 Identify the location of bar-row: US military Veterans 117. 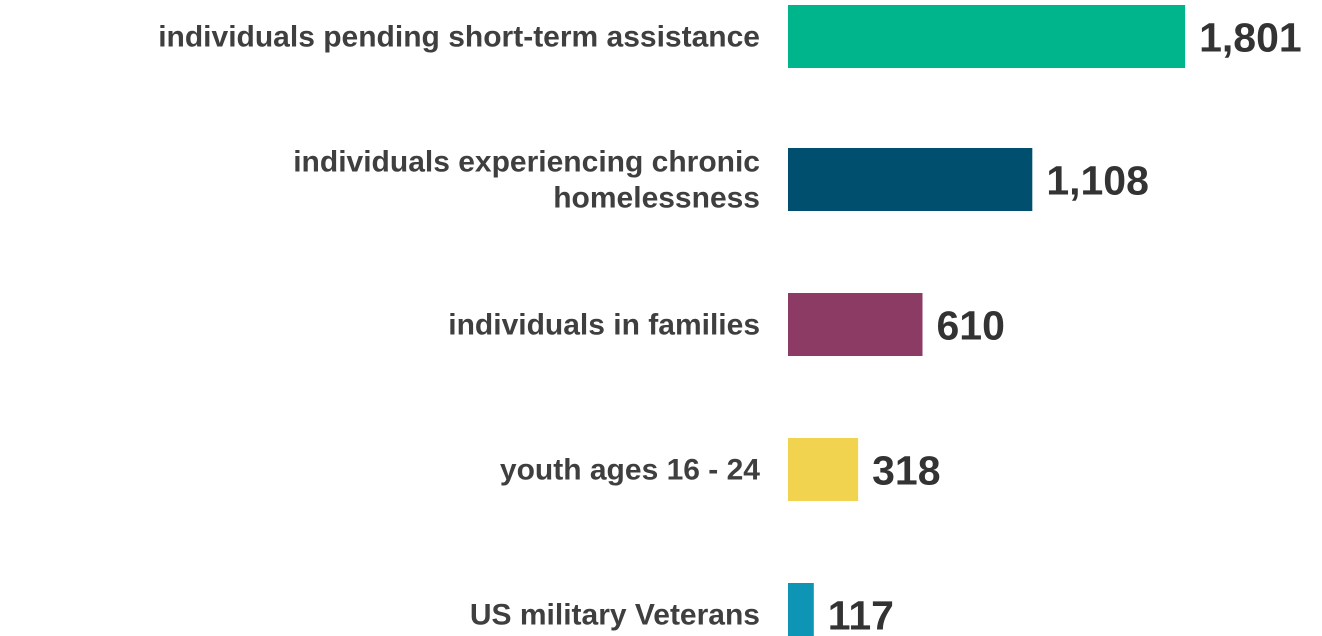
(682, 609).